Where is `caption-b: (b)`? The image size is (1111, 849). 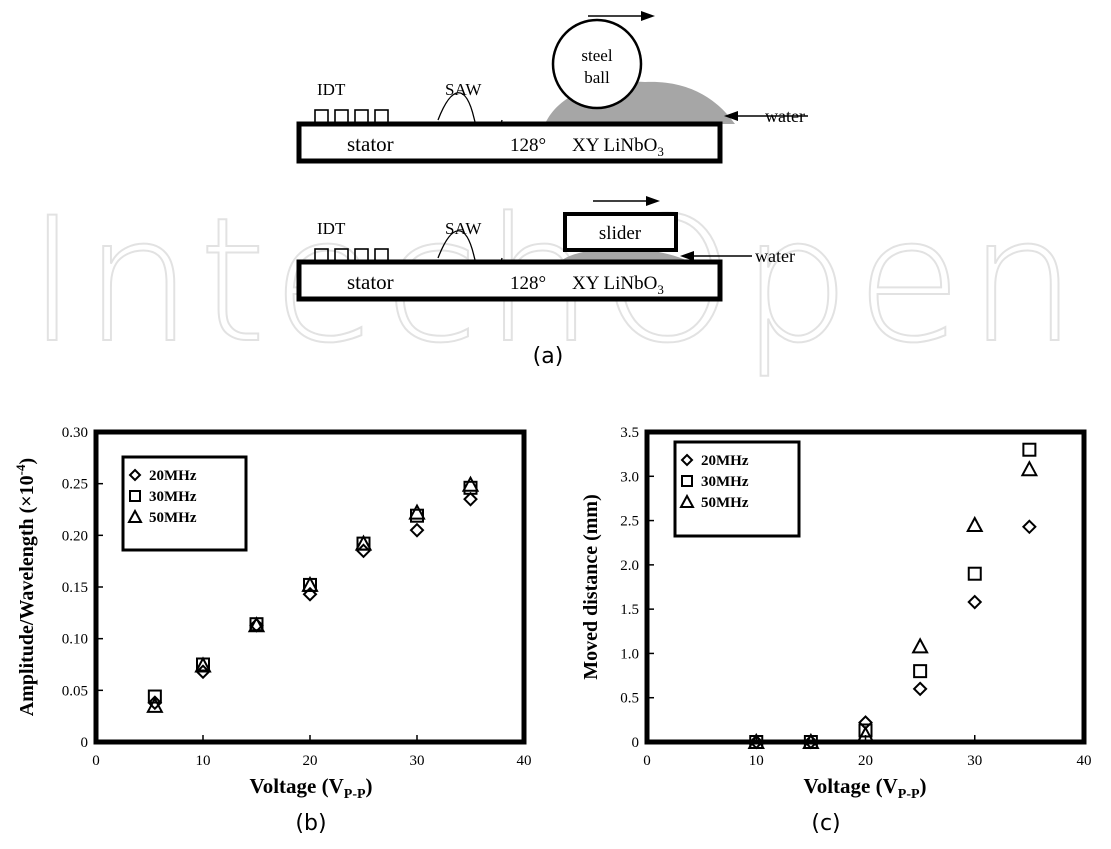
caption-b: (b) is located at coordinates (310, 823).